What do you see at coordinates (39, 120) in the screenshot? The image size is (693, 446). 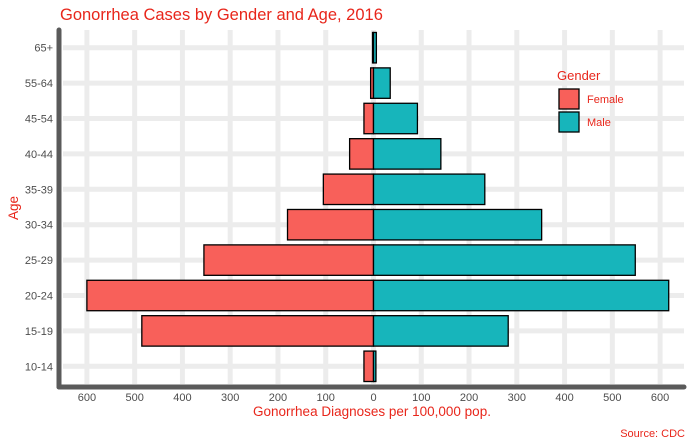 I see `y-tick-label: 45-54` at bounding box center [39, 120].